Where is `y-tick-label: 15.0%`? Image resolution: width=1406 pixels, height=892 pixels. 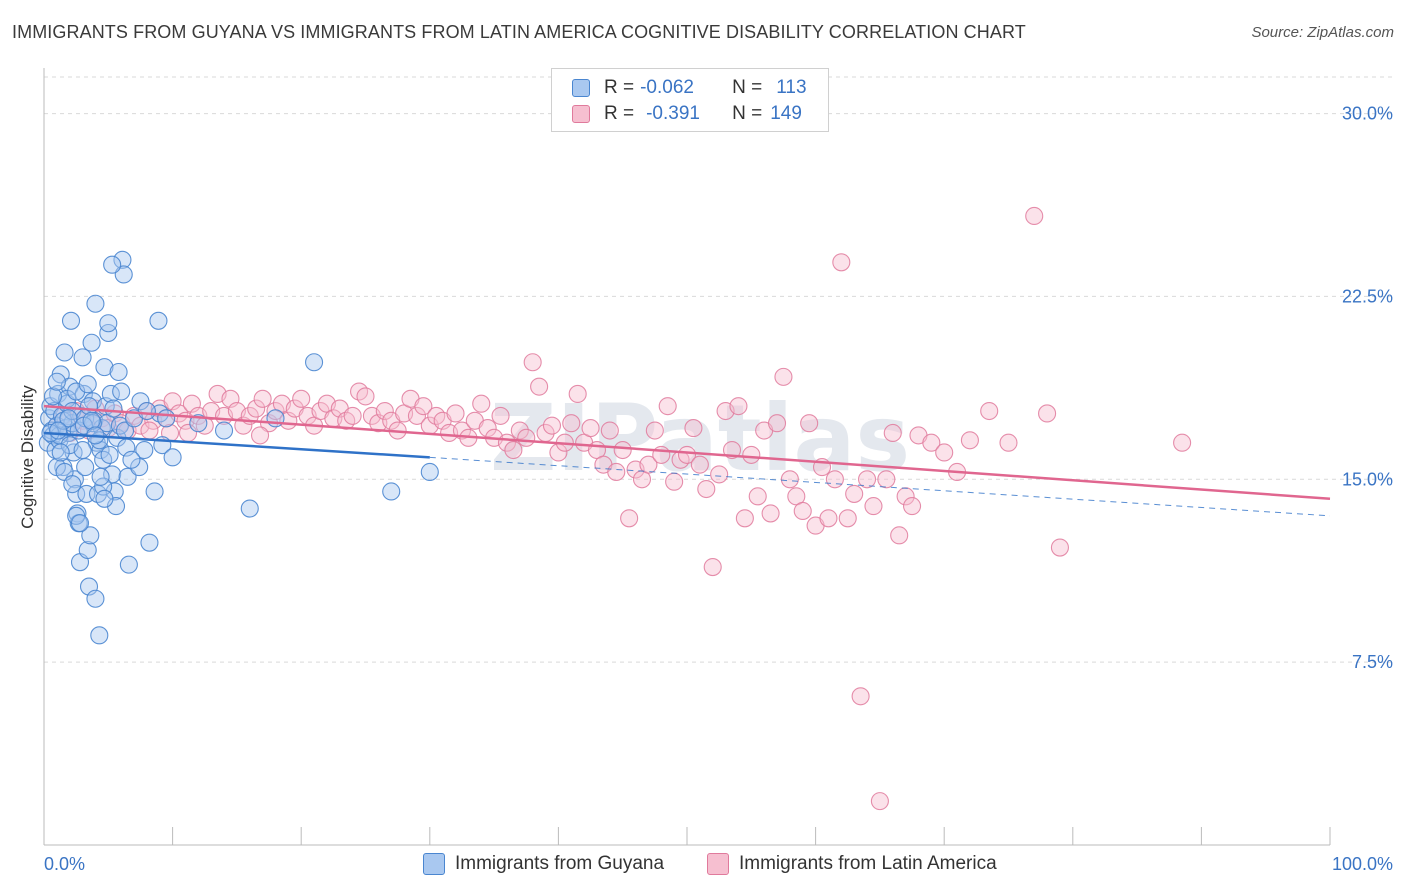
y-tick-label: 15.0% is located at coordinates (1367, 479).